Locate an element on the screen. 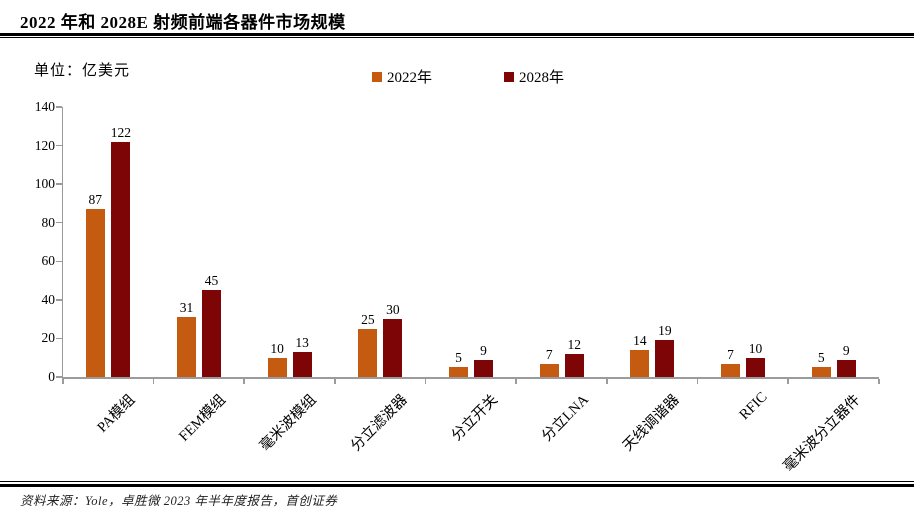 This screenshot has width=914, height=508. bar-column: 13 is located at coordinates (302, 355).